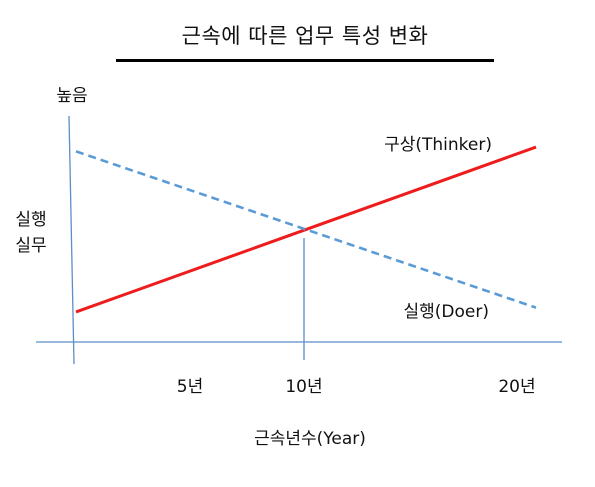 The height and width of the screenshot is (487, 595). I want to click on doer-label: 실행(Doer), so click(446, 312).